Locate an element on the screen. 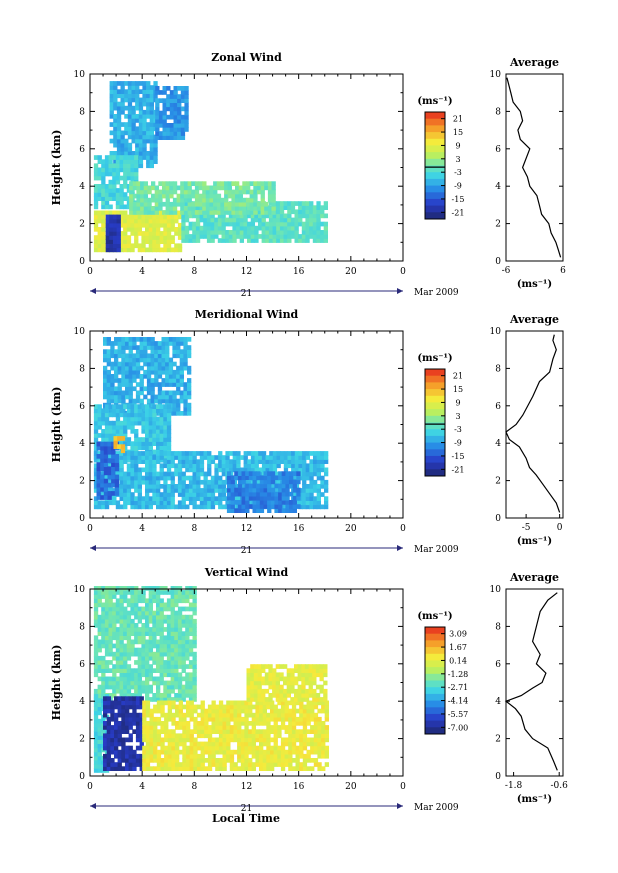 This screenshot has height=873, width=618. colorbar-segment is located at coordinates (435, 116).